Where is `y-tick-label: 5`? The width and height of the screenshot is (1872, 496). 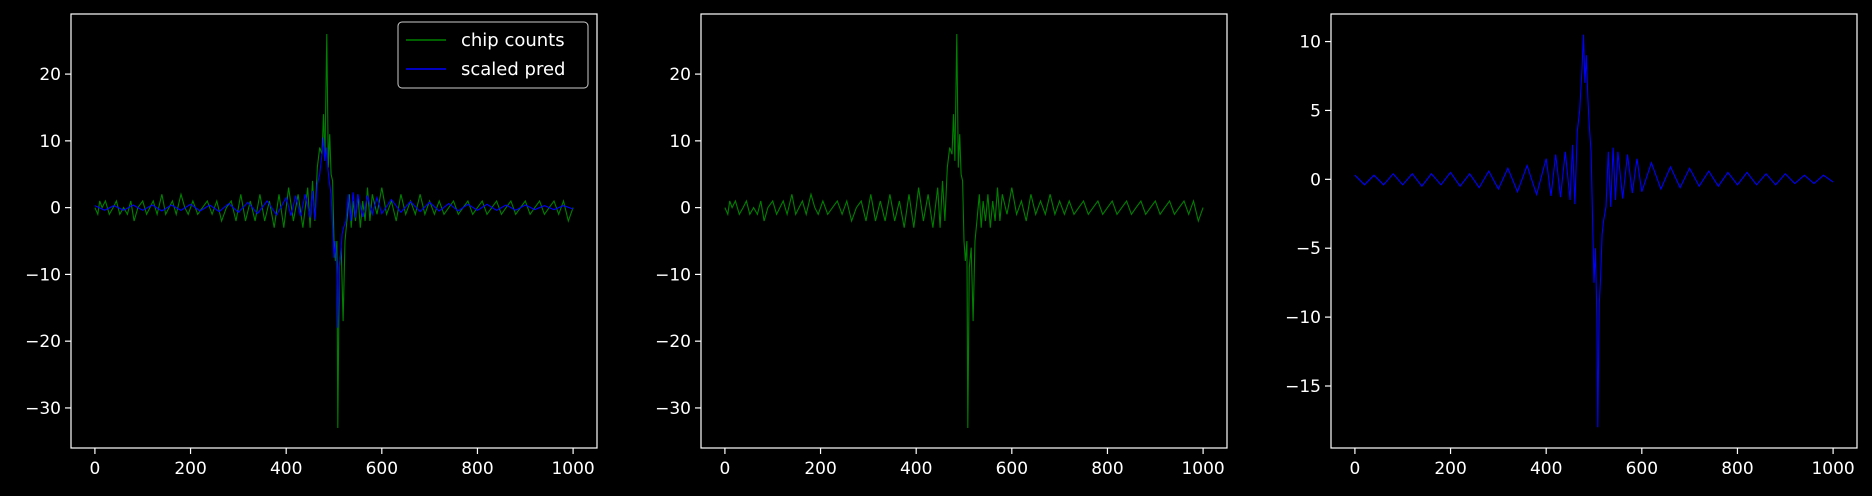 y-tick-label: 5 is located at coordinates (1315, 111).